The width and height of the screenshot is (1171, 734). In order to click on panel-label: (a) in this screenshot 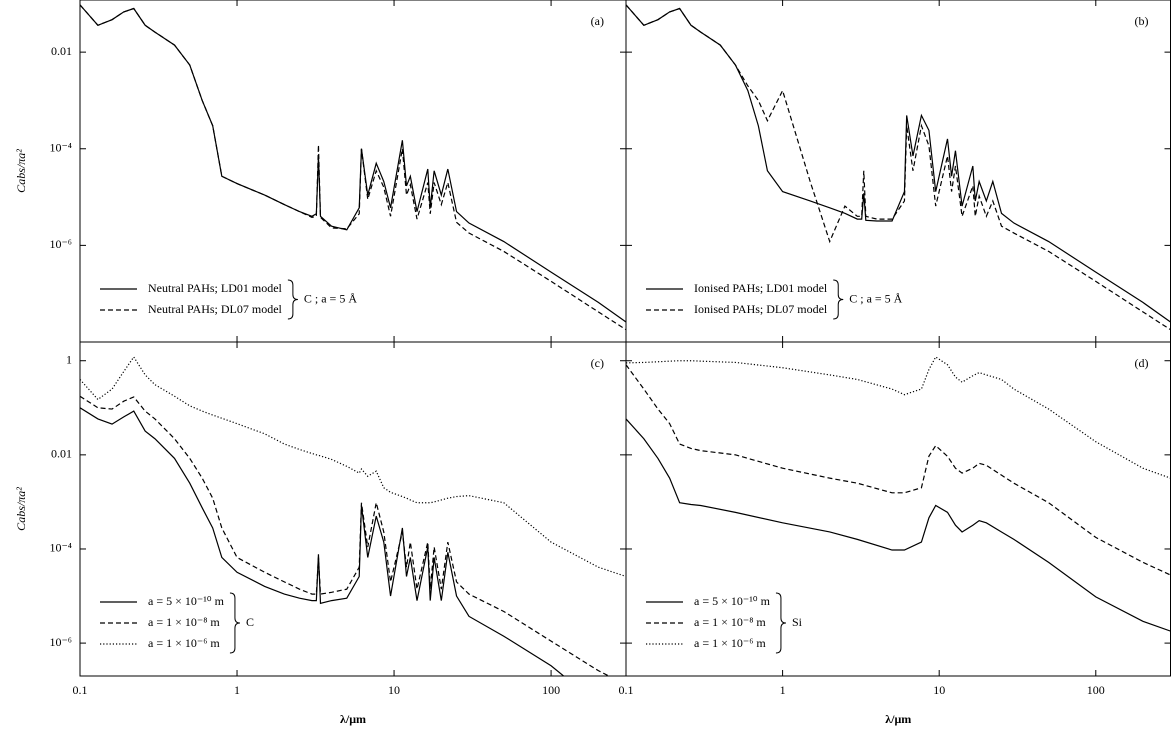, I will do `click(597, 21)`.